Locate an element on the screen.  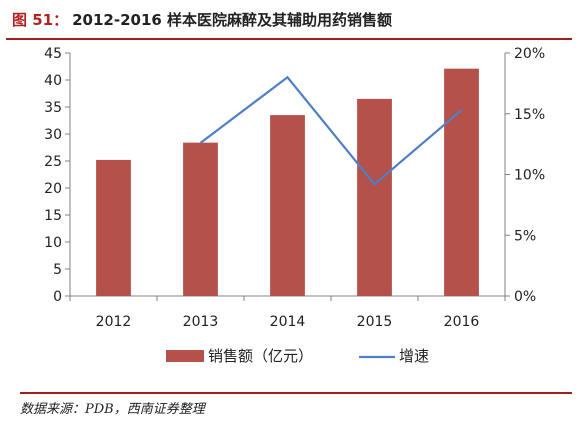
y-tick-label-left: 25 is located at coordinates (53, 162).